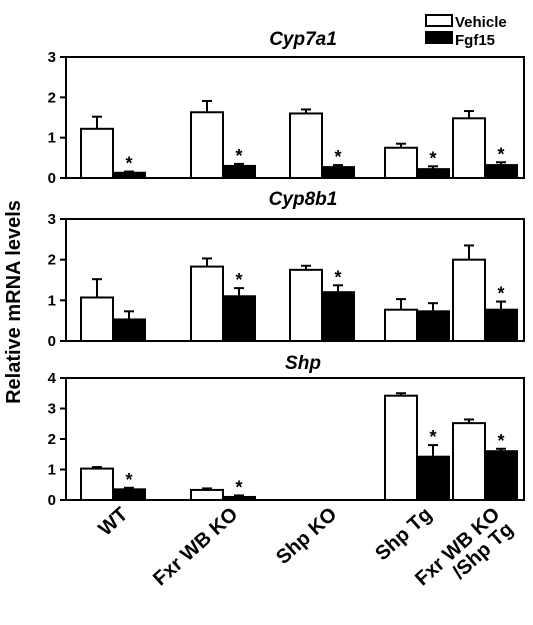 The height and width of the screenshot is (625, 533). Describe the element at coordinates (439, 20) in the screenshot. I see `legend-swatch-vehicle` at that location.